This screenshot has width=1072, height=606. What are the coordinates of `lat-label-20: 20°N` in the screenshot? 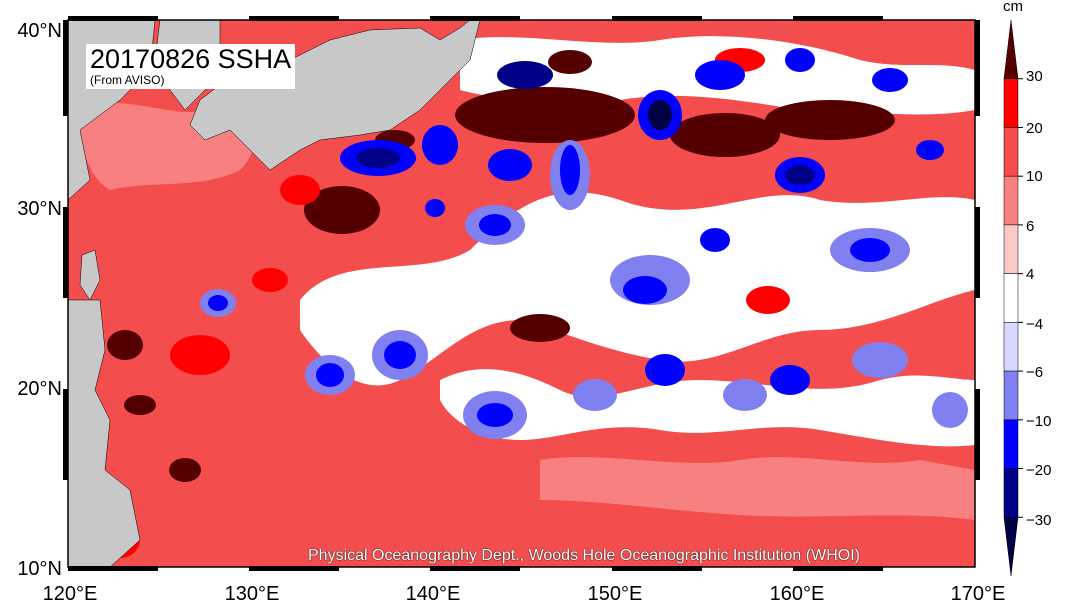 It's located at (39, 389).